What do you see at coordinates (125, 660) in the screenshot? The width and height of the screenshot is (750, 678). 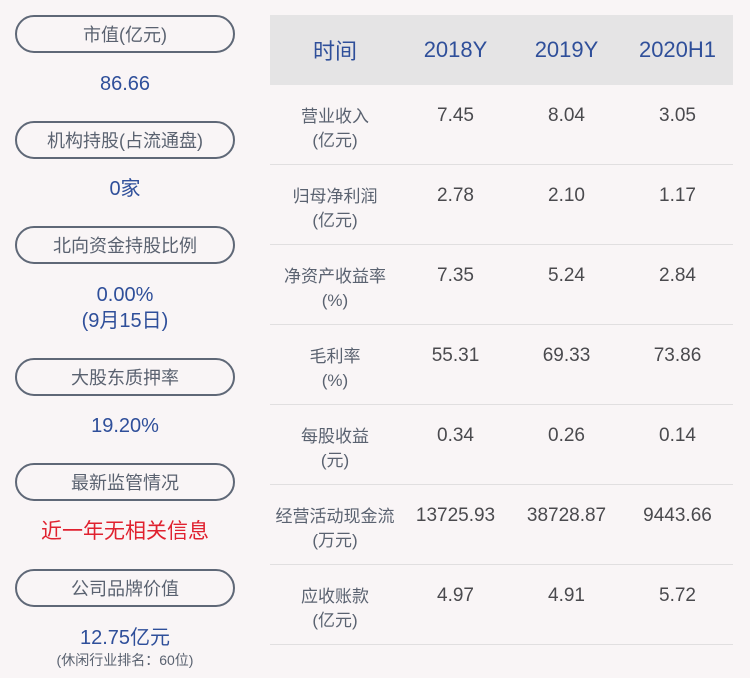 I see `brand-value-rank-note: (休闲行业排名：60位)` at bounding box center [125, 660].